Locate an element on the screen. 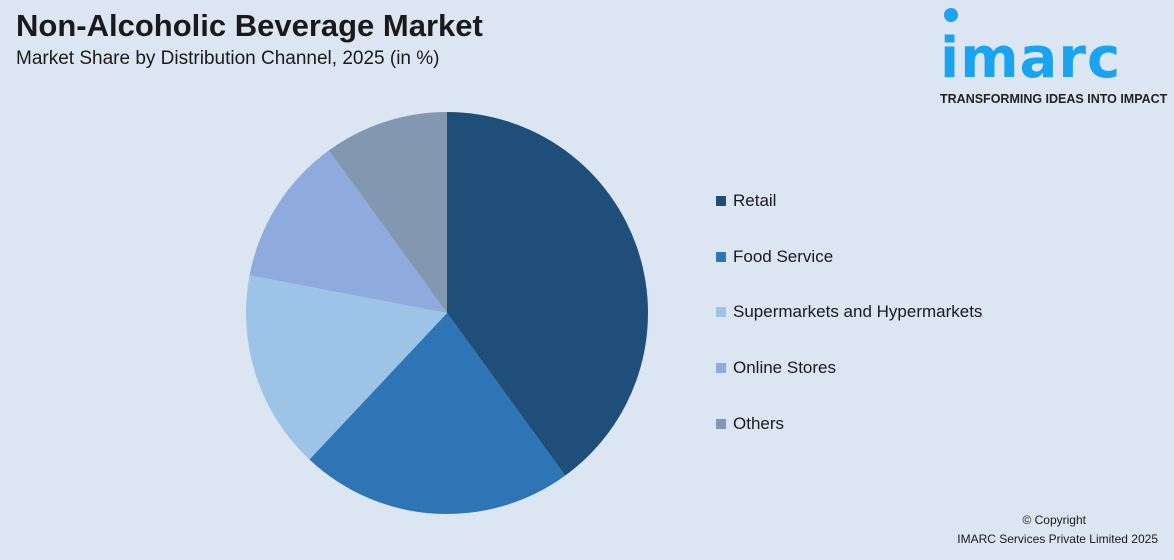 The image size is (1174, 560). legend-label: Retail is located at coordinates (755, 200).